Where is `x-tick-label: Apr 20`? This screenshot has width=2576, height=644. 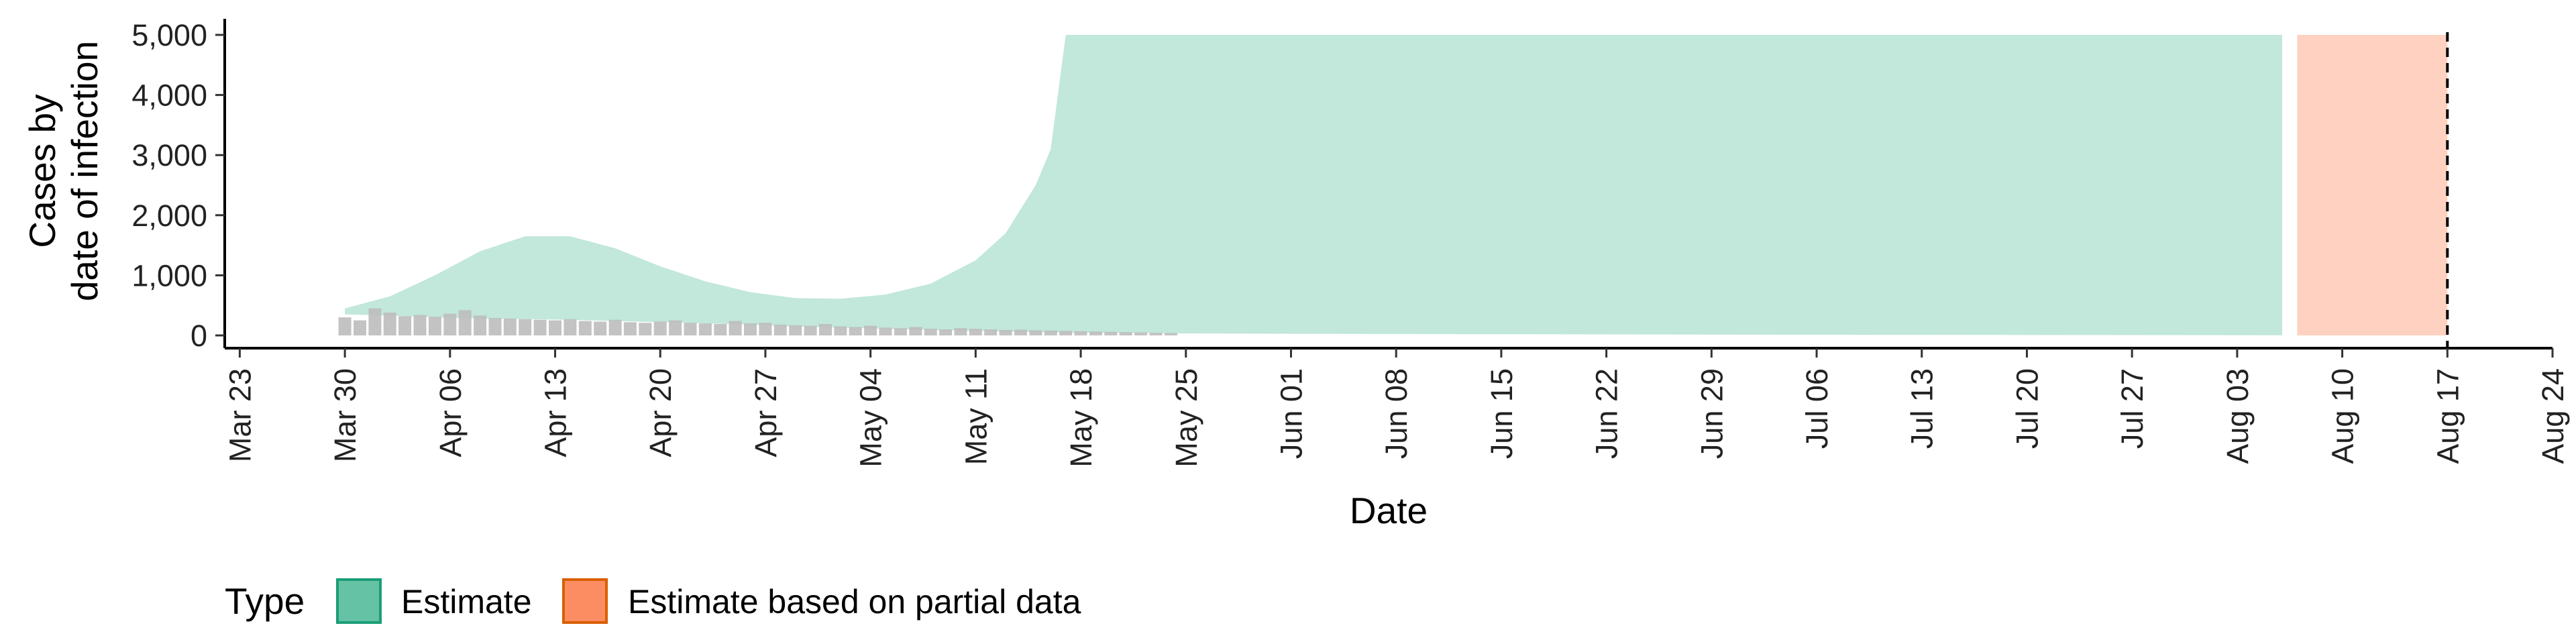
x-tick-label: Apr 20 is located at coordinates (660, 413).